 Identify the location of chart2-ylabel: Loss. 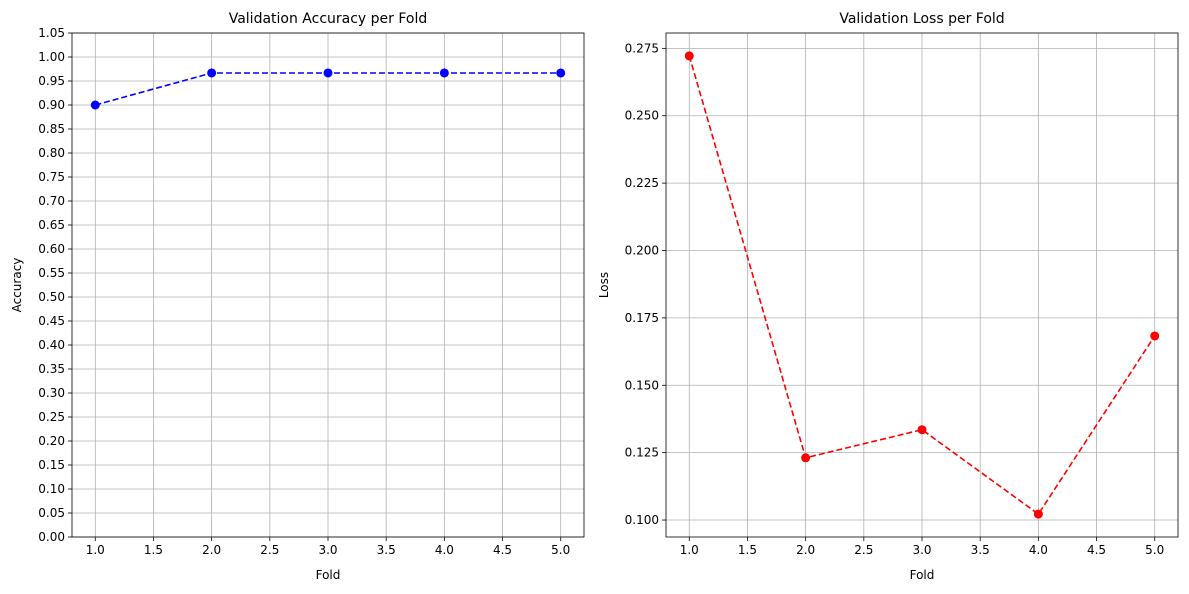
(604, 285).